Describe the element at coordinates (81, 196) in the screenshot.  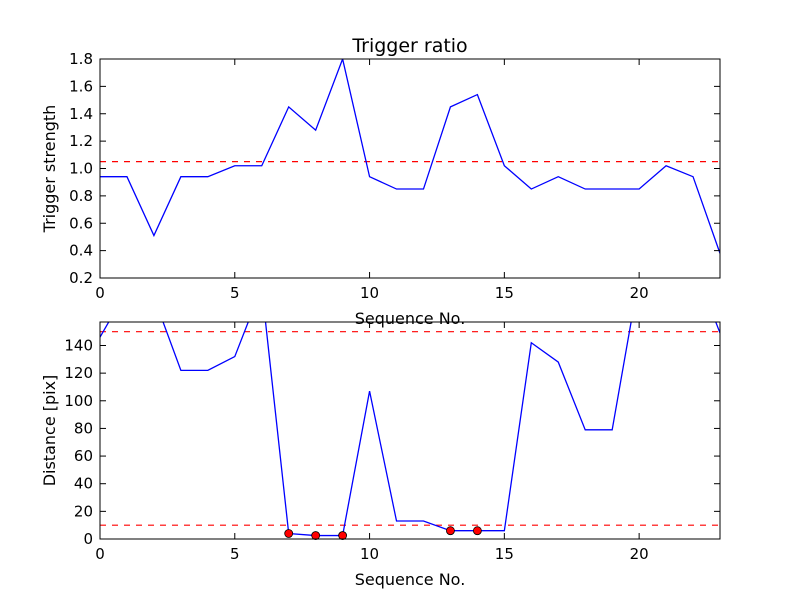
I see `y-tick-label: 0.8` at that location.